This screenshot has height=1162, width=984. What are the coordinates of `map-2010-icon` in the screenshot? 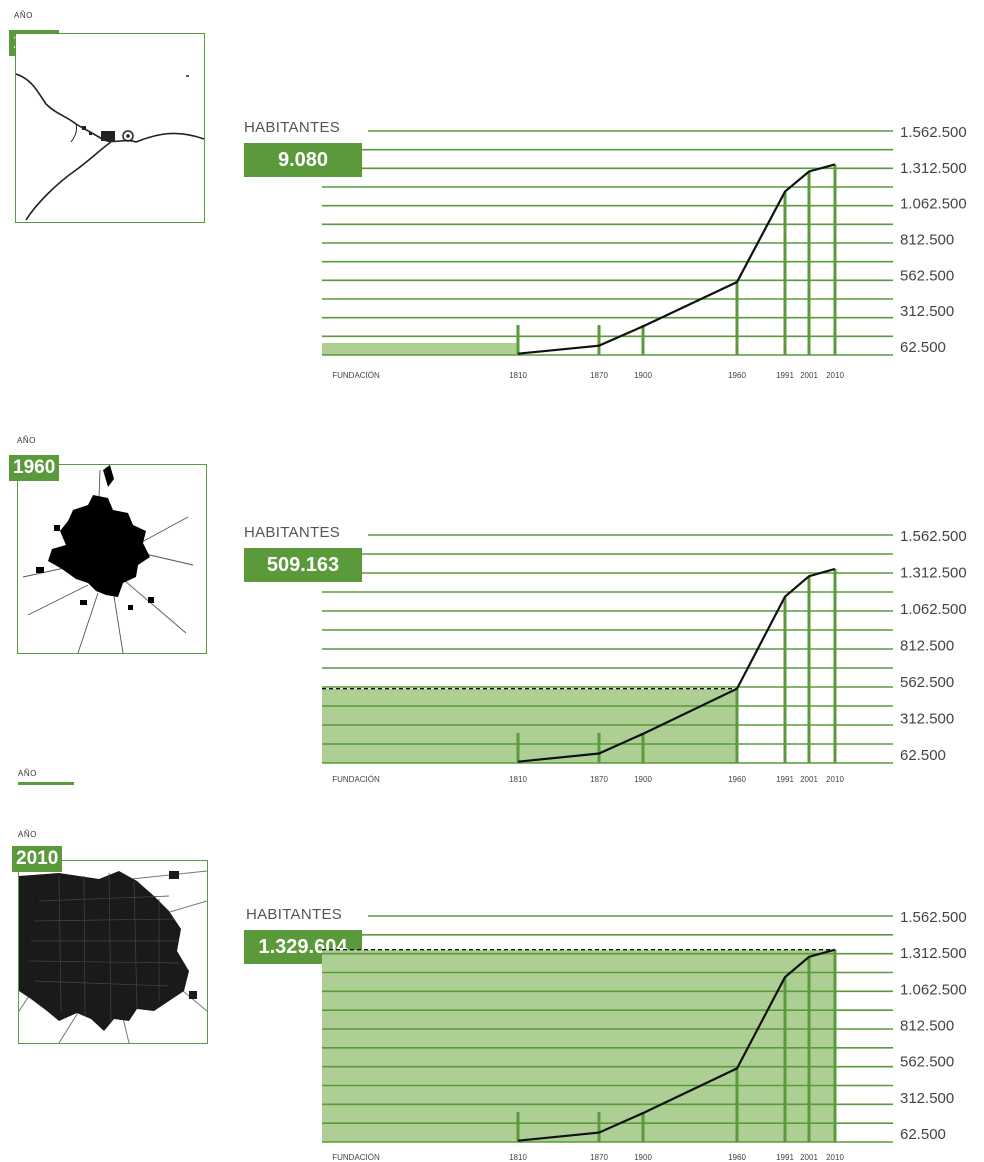 It's located at (113, 952).